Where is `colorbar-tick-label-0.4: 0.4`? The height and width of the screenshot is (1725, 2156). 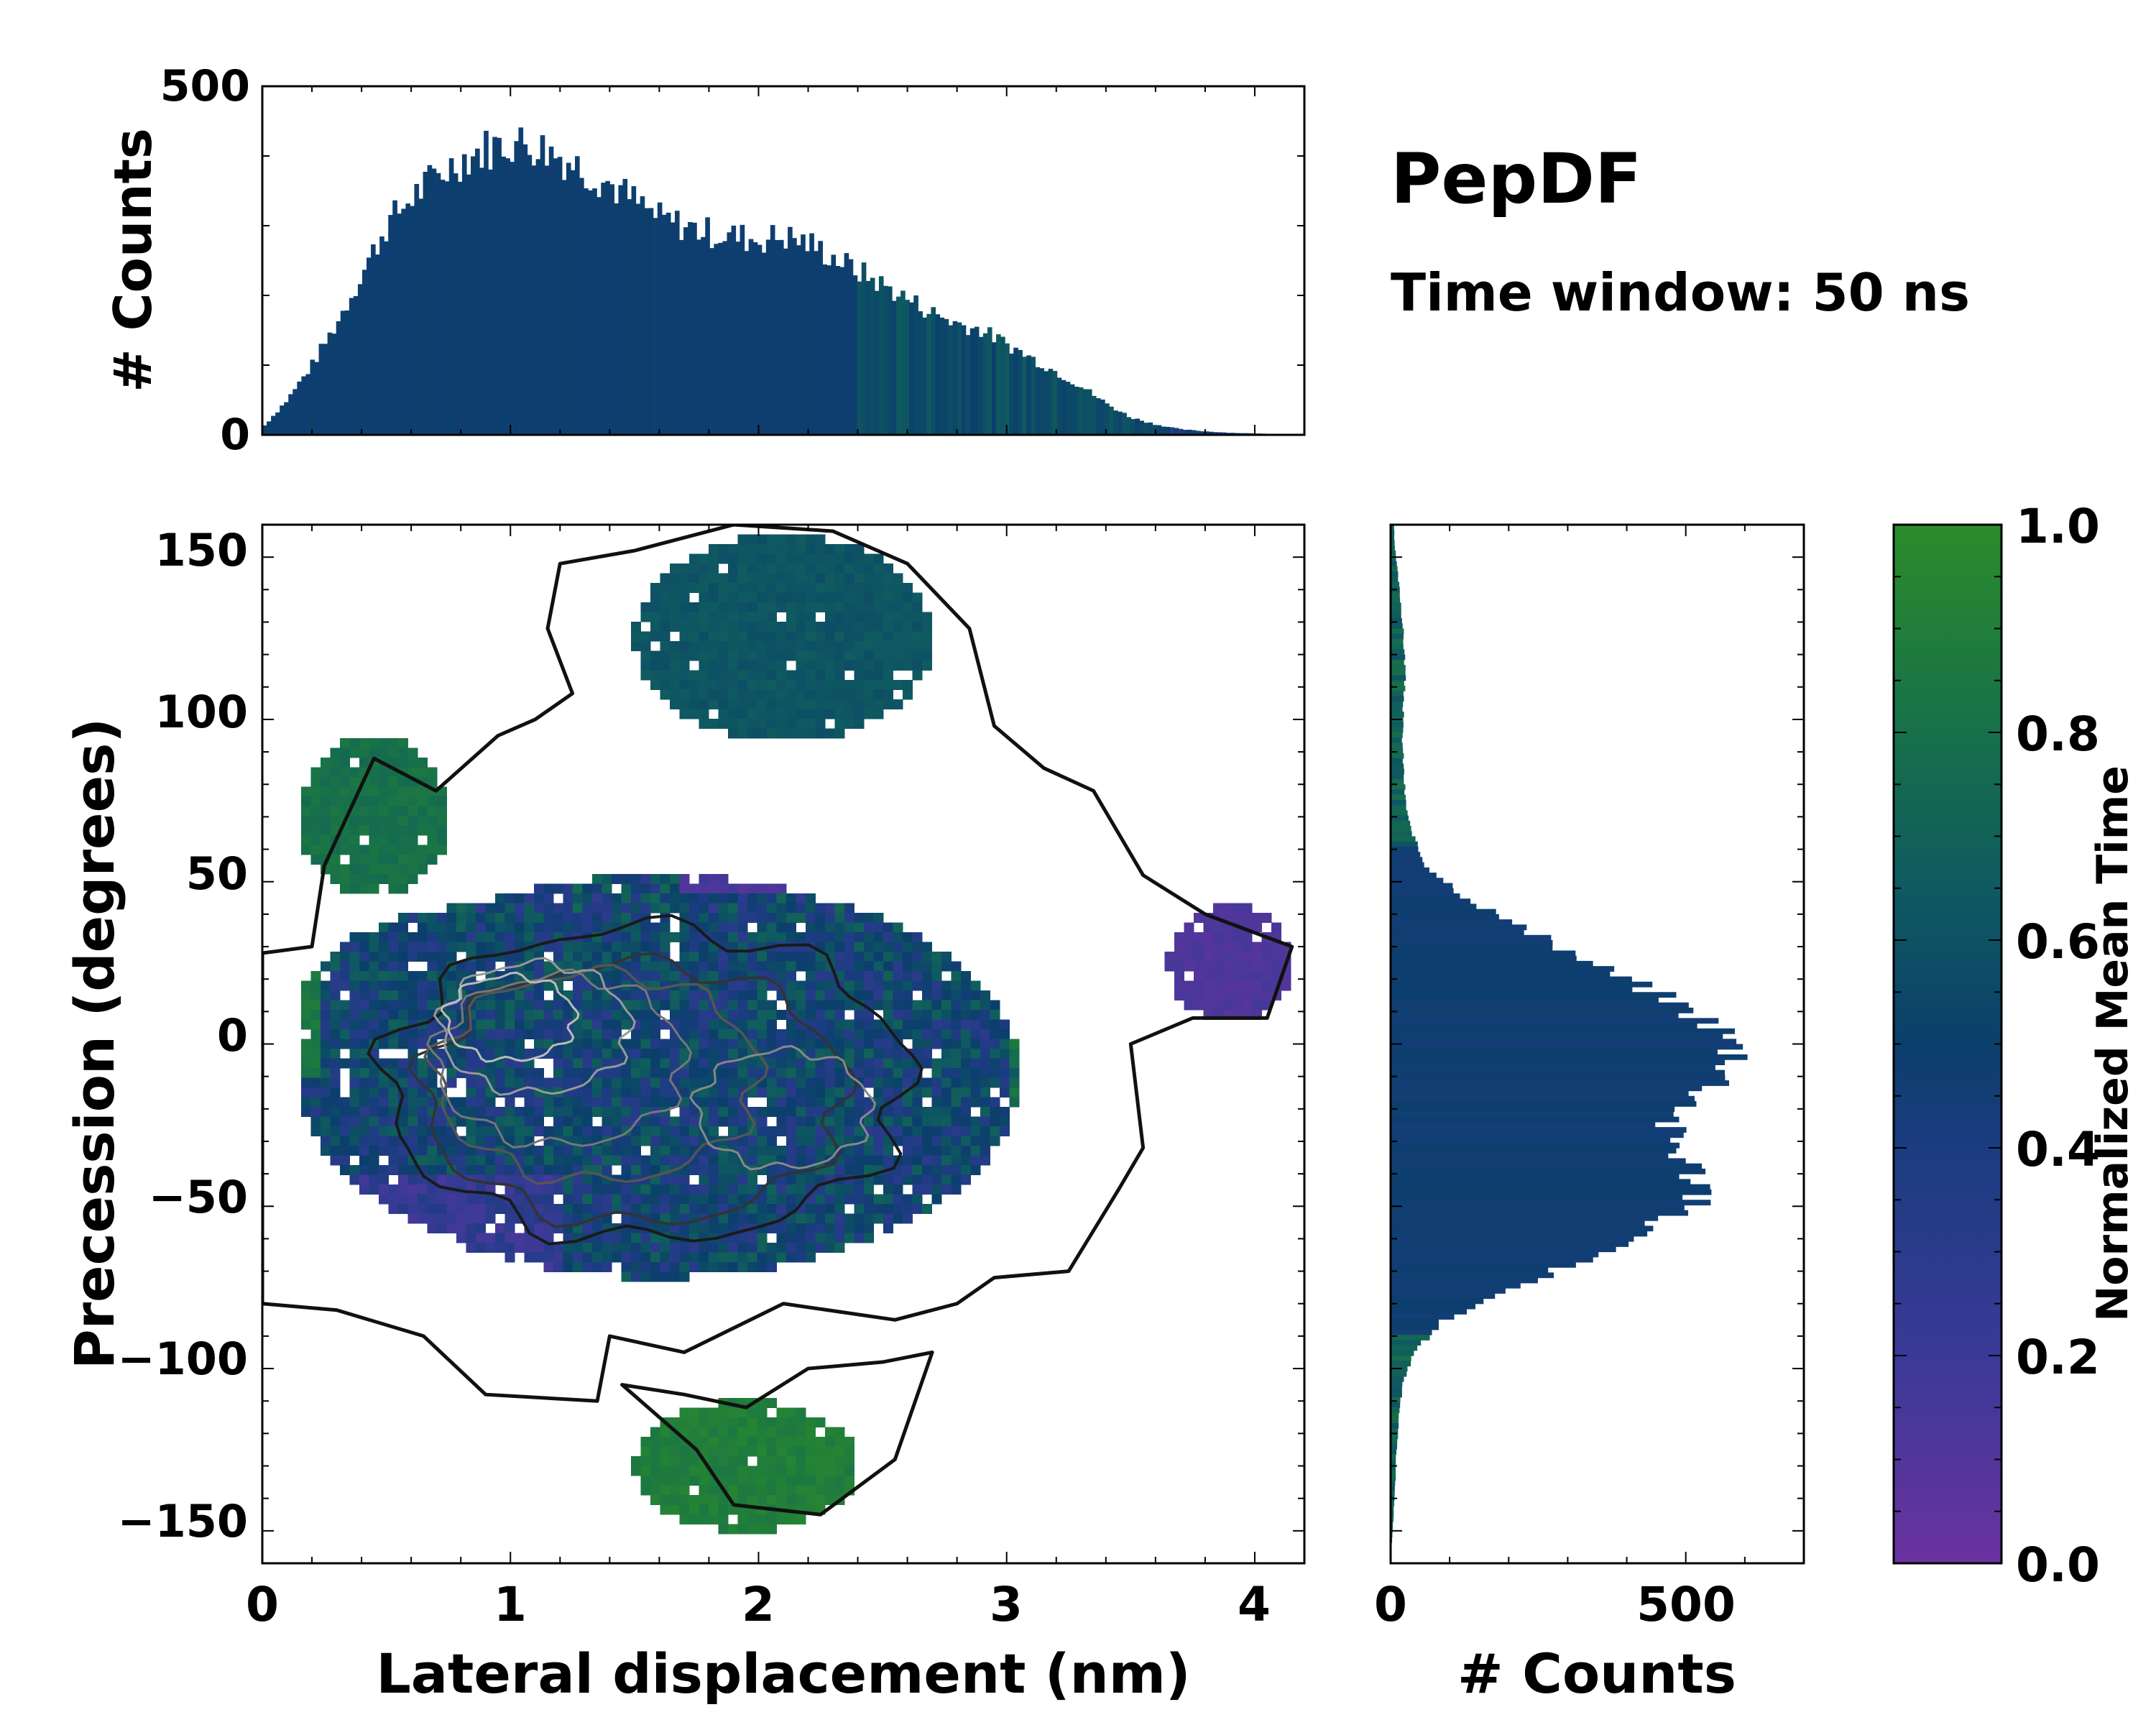 colorbar-tick-label-0.4: 0.4 is located at coordinates (2058, 1149).